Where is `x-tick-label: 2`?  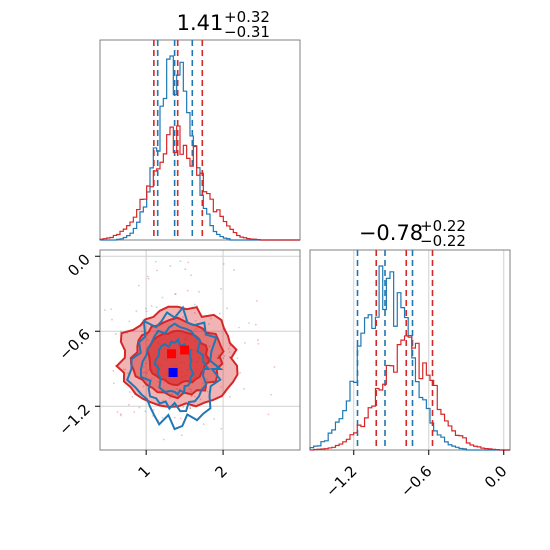 x-tick-label: 2 is located at coordinates (220, 471).